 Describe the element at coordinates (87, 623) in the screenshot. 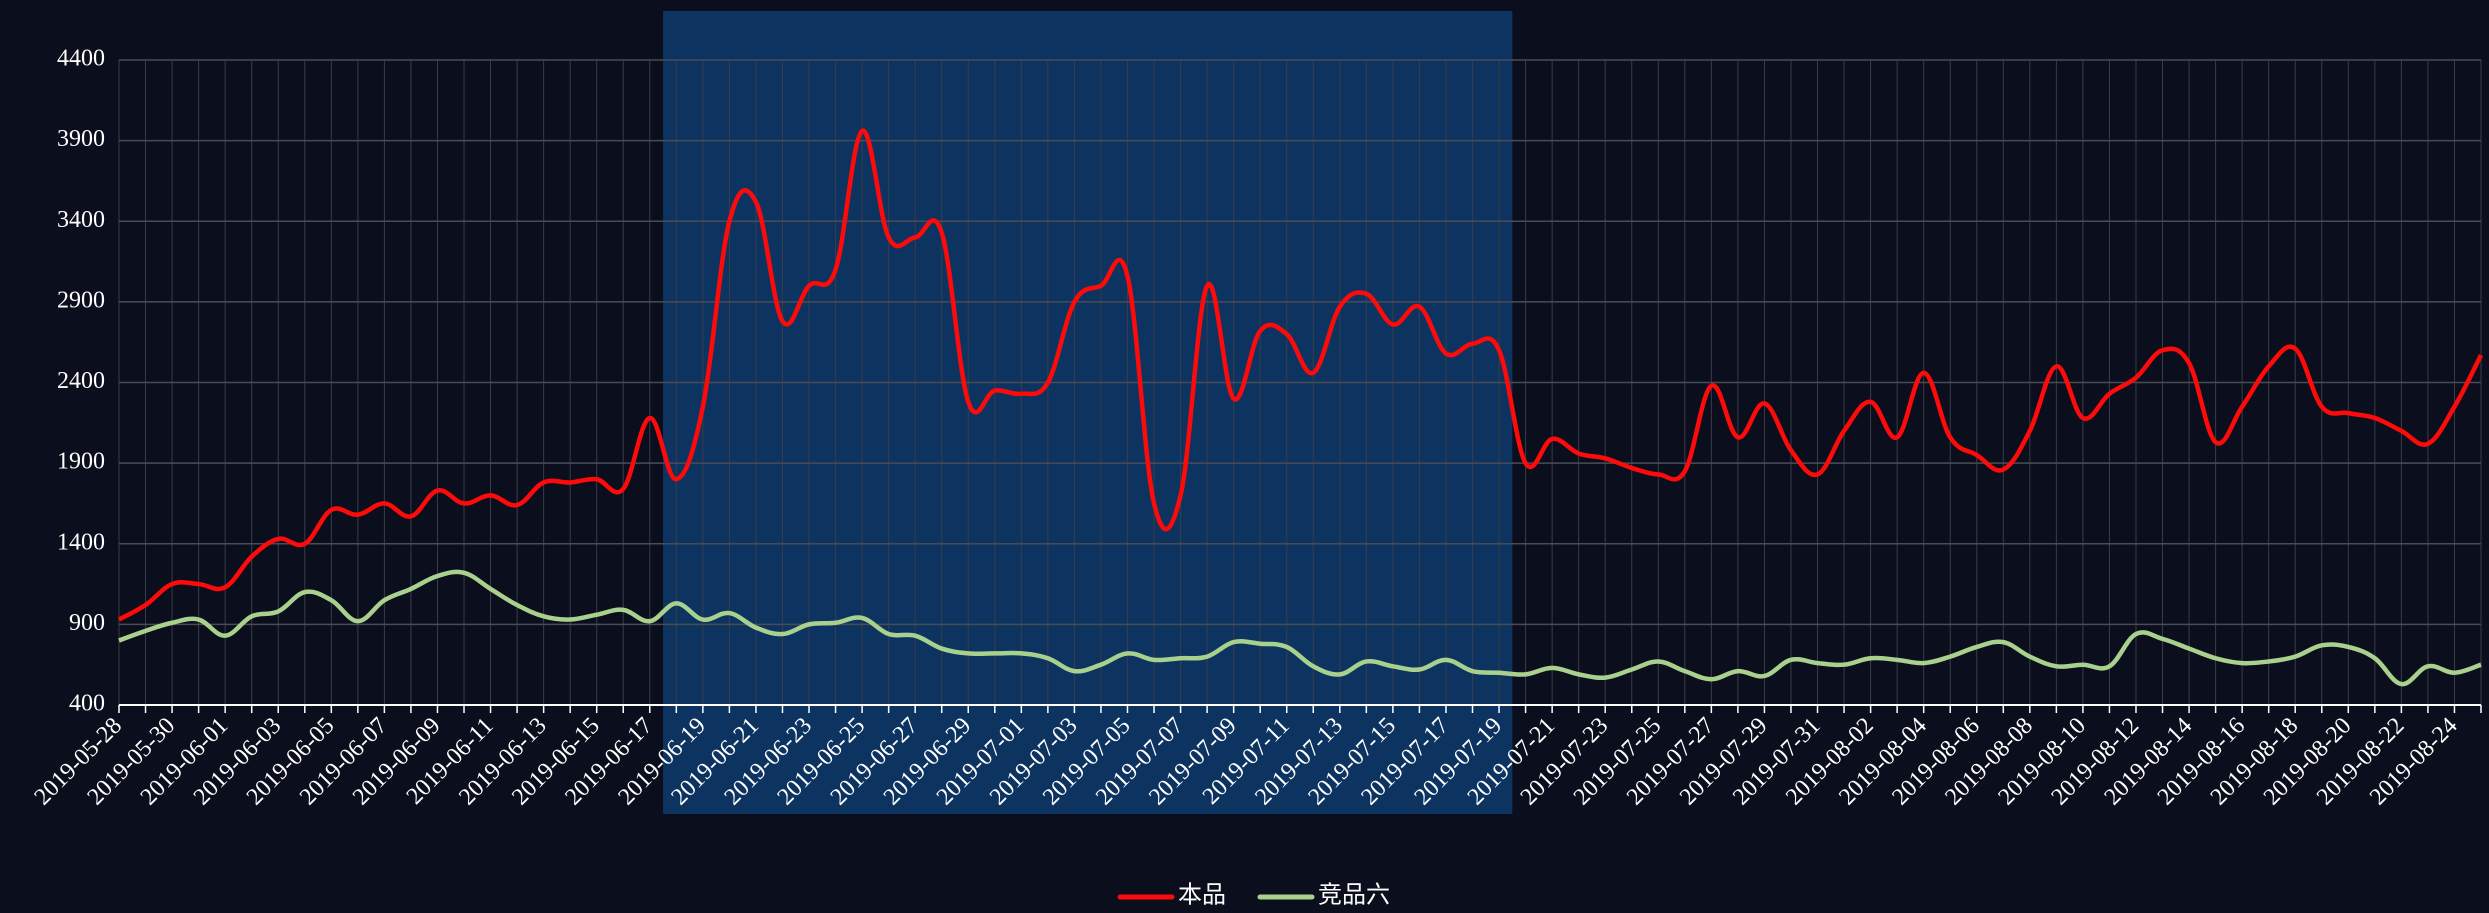

I see `y-tick-label: 900` at that location.